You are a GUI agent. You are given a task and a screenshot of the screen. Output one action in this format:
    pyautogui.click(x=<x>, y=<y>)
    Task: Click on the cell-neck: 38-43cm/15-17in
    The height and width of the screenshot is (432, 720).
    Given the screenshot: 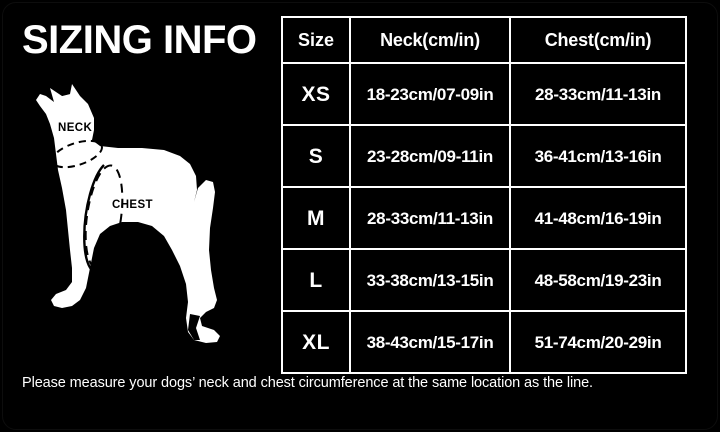 What is the action you would take?
    pyautogui.click(x=429, y=342)
    